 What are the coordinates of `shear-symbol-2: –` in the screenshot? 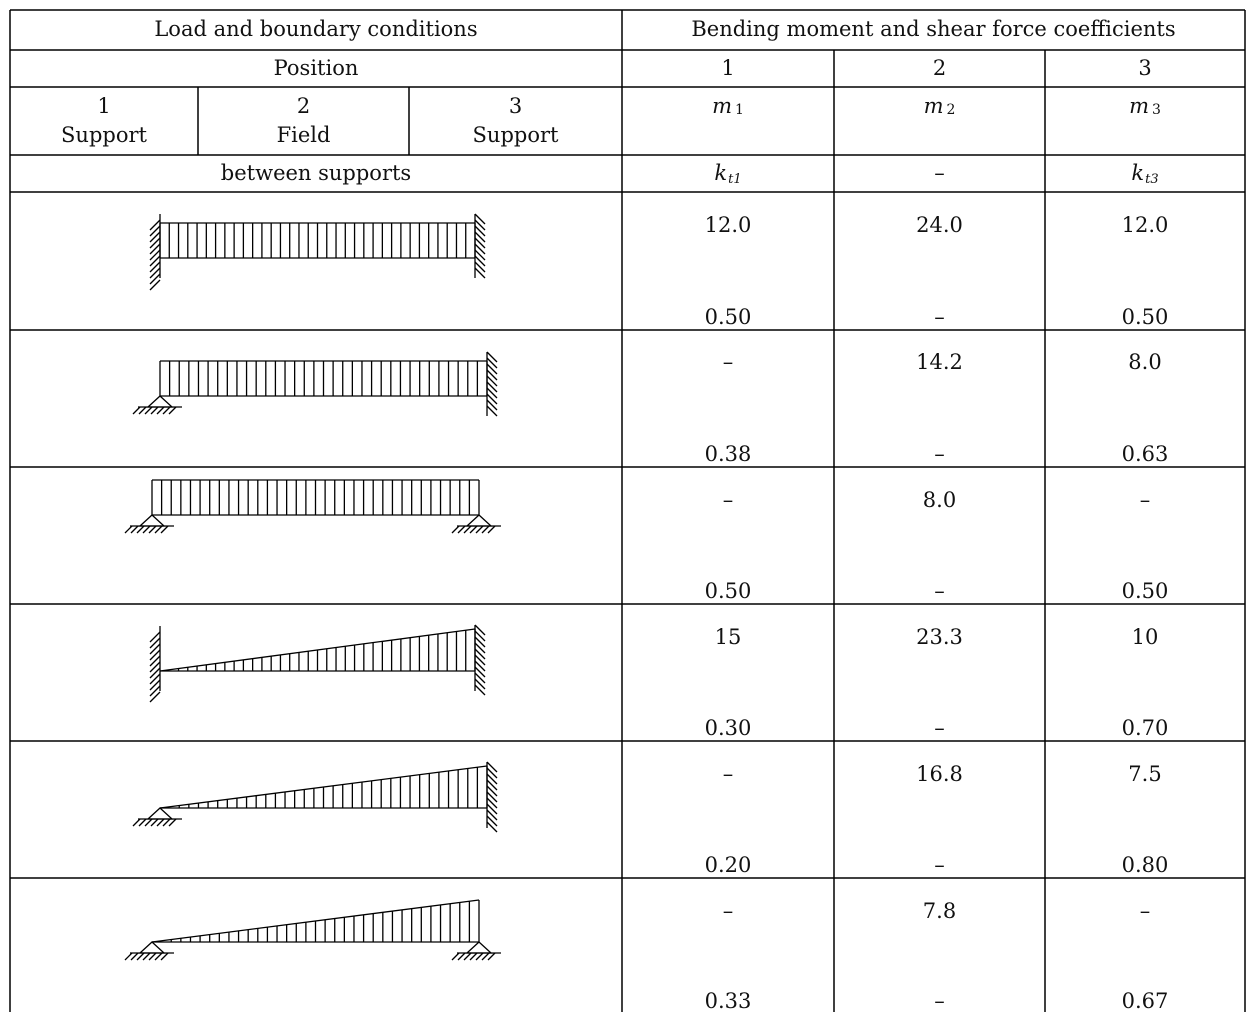 It's located at (939, 173).